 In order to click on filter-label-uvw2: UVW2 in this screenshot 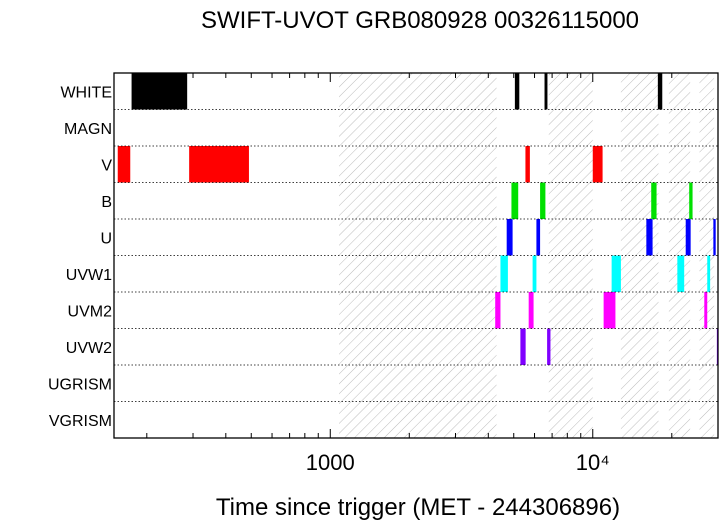, I will do `click(89, 348)`.